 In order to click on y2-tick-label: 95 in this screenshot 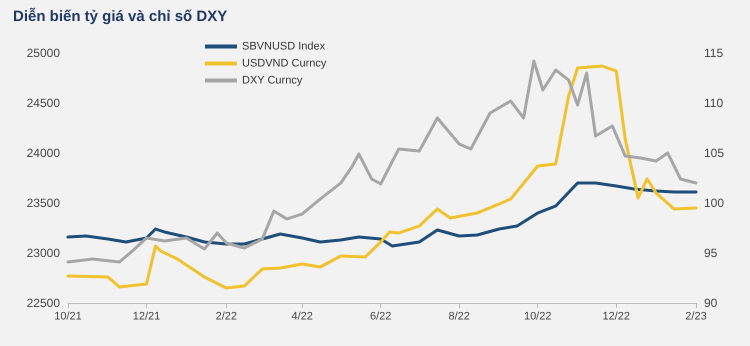, I will do `click(711, 253)`.